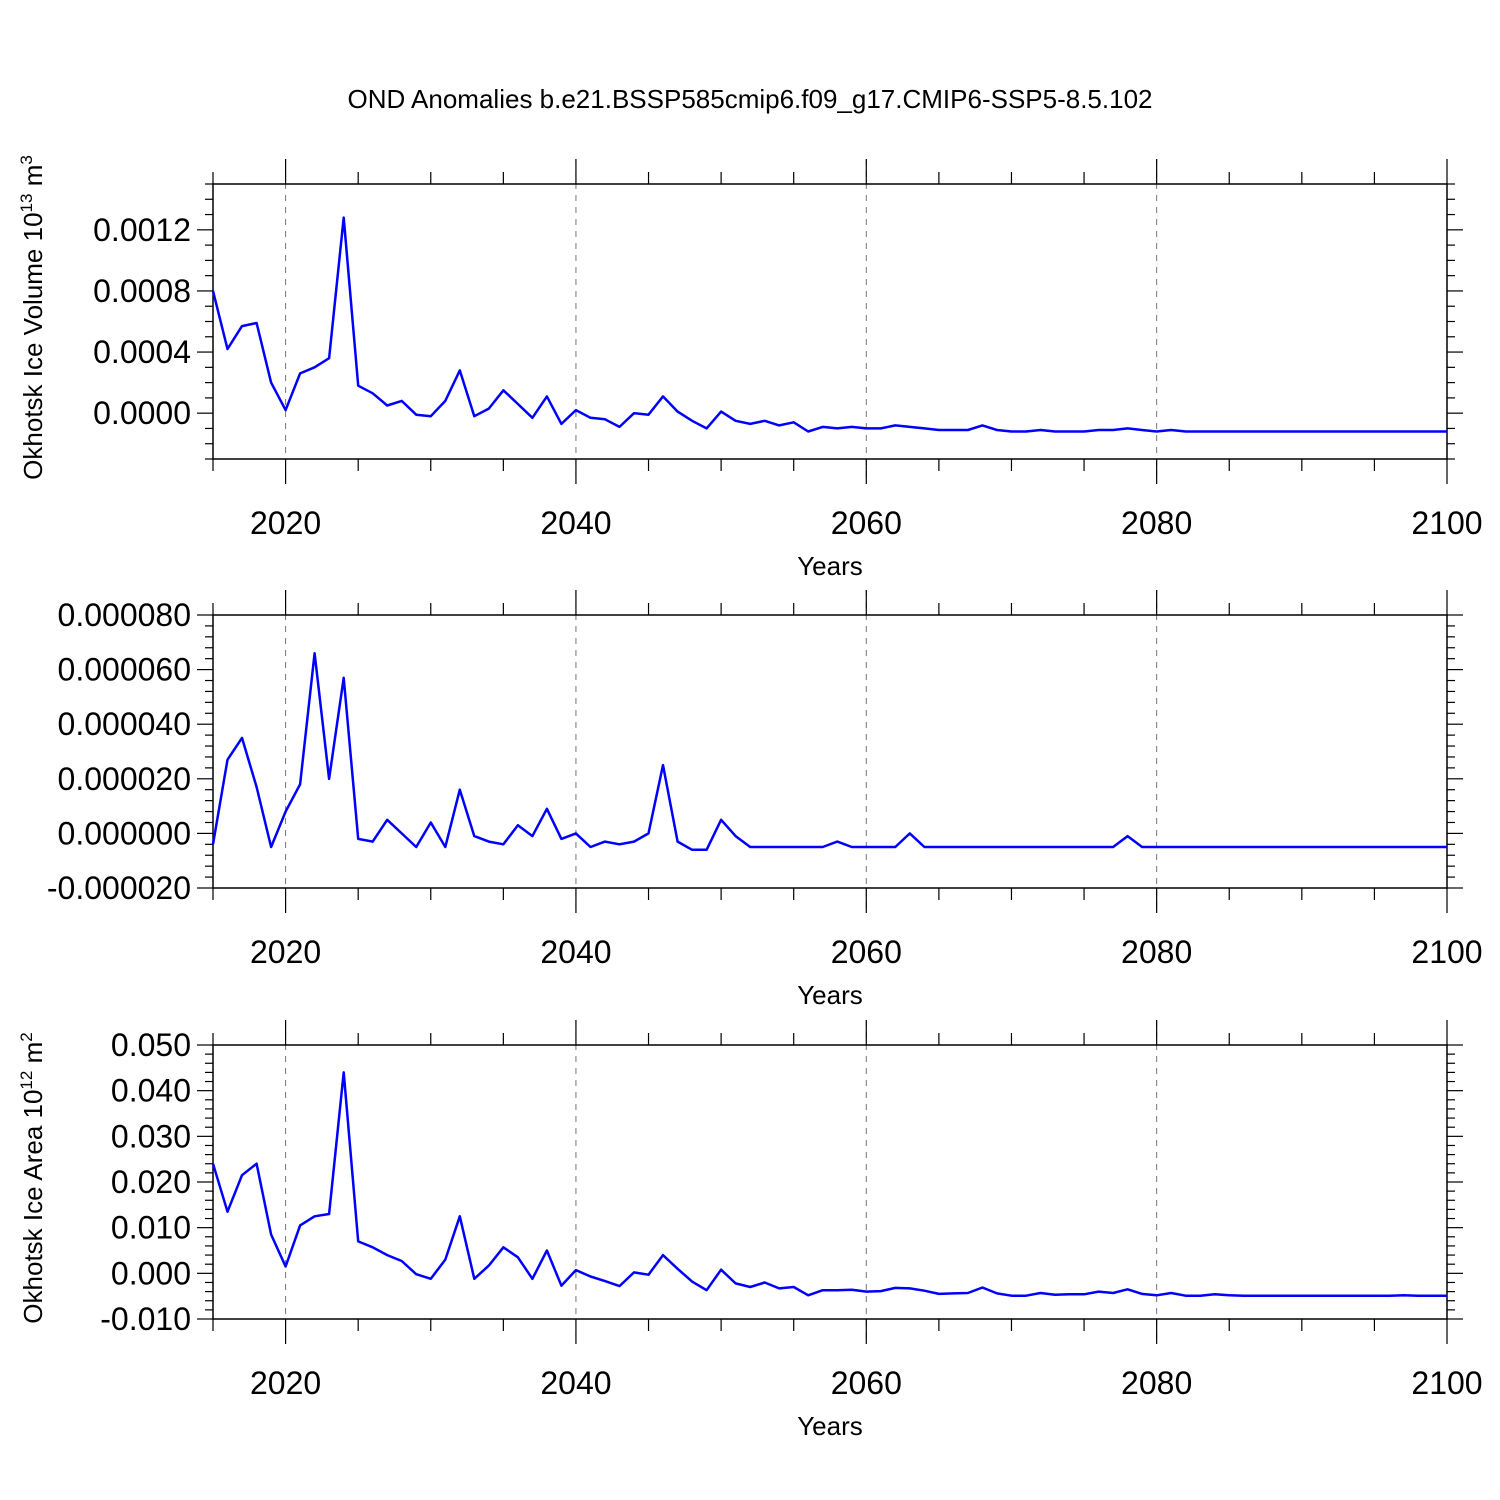  What do you see at coordinates (151, 1182) in the screenshot?
I see `y-tick-label: 0.020` at bounding box center [151, 1182].